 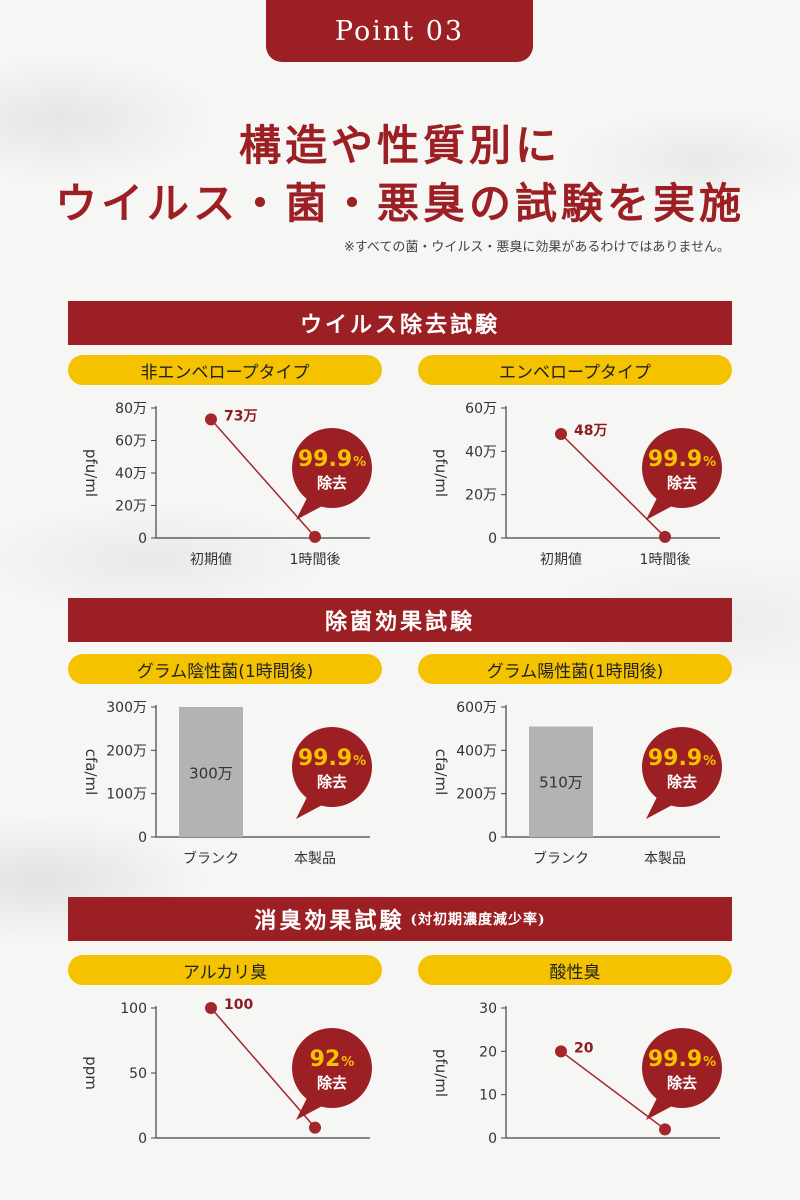 I want to click on chart-tag-label: 非エンベロープタイプ, so click(x=225, y=372).